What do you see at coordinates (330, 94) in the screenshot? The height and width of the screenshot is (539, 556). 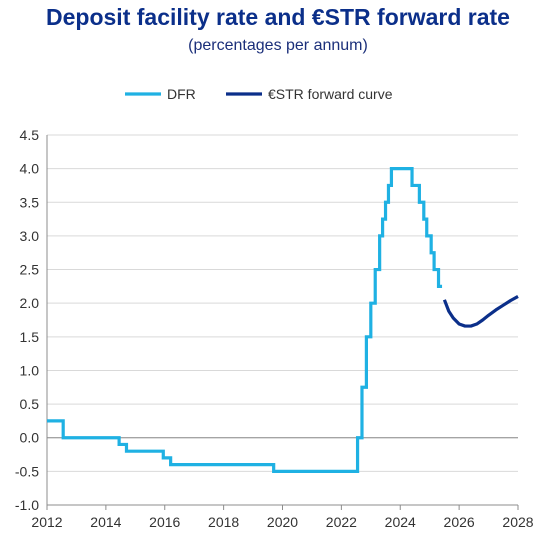 I see `legend-label: €STR forward curve` at bounding box center [330, 94].